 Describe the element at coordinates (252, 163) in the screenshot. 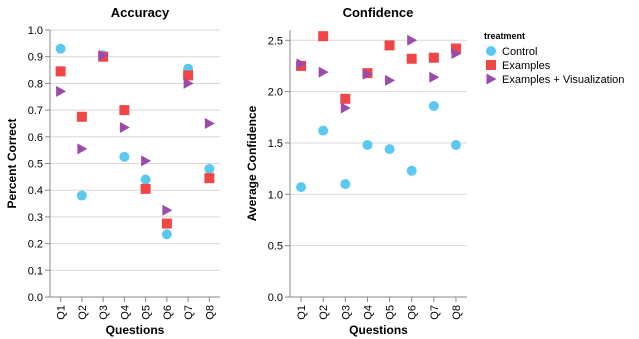

I see `y-axis-title: Average Confidence` at that location.